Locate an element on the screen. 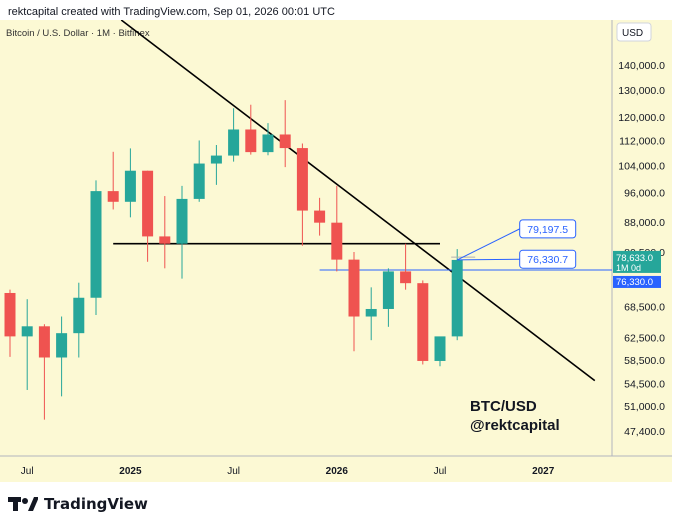 The height and width of the screenshot is (526, 680). currency-box is located at coordinates (634, 32).